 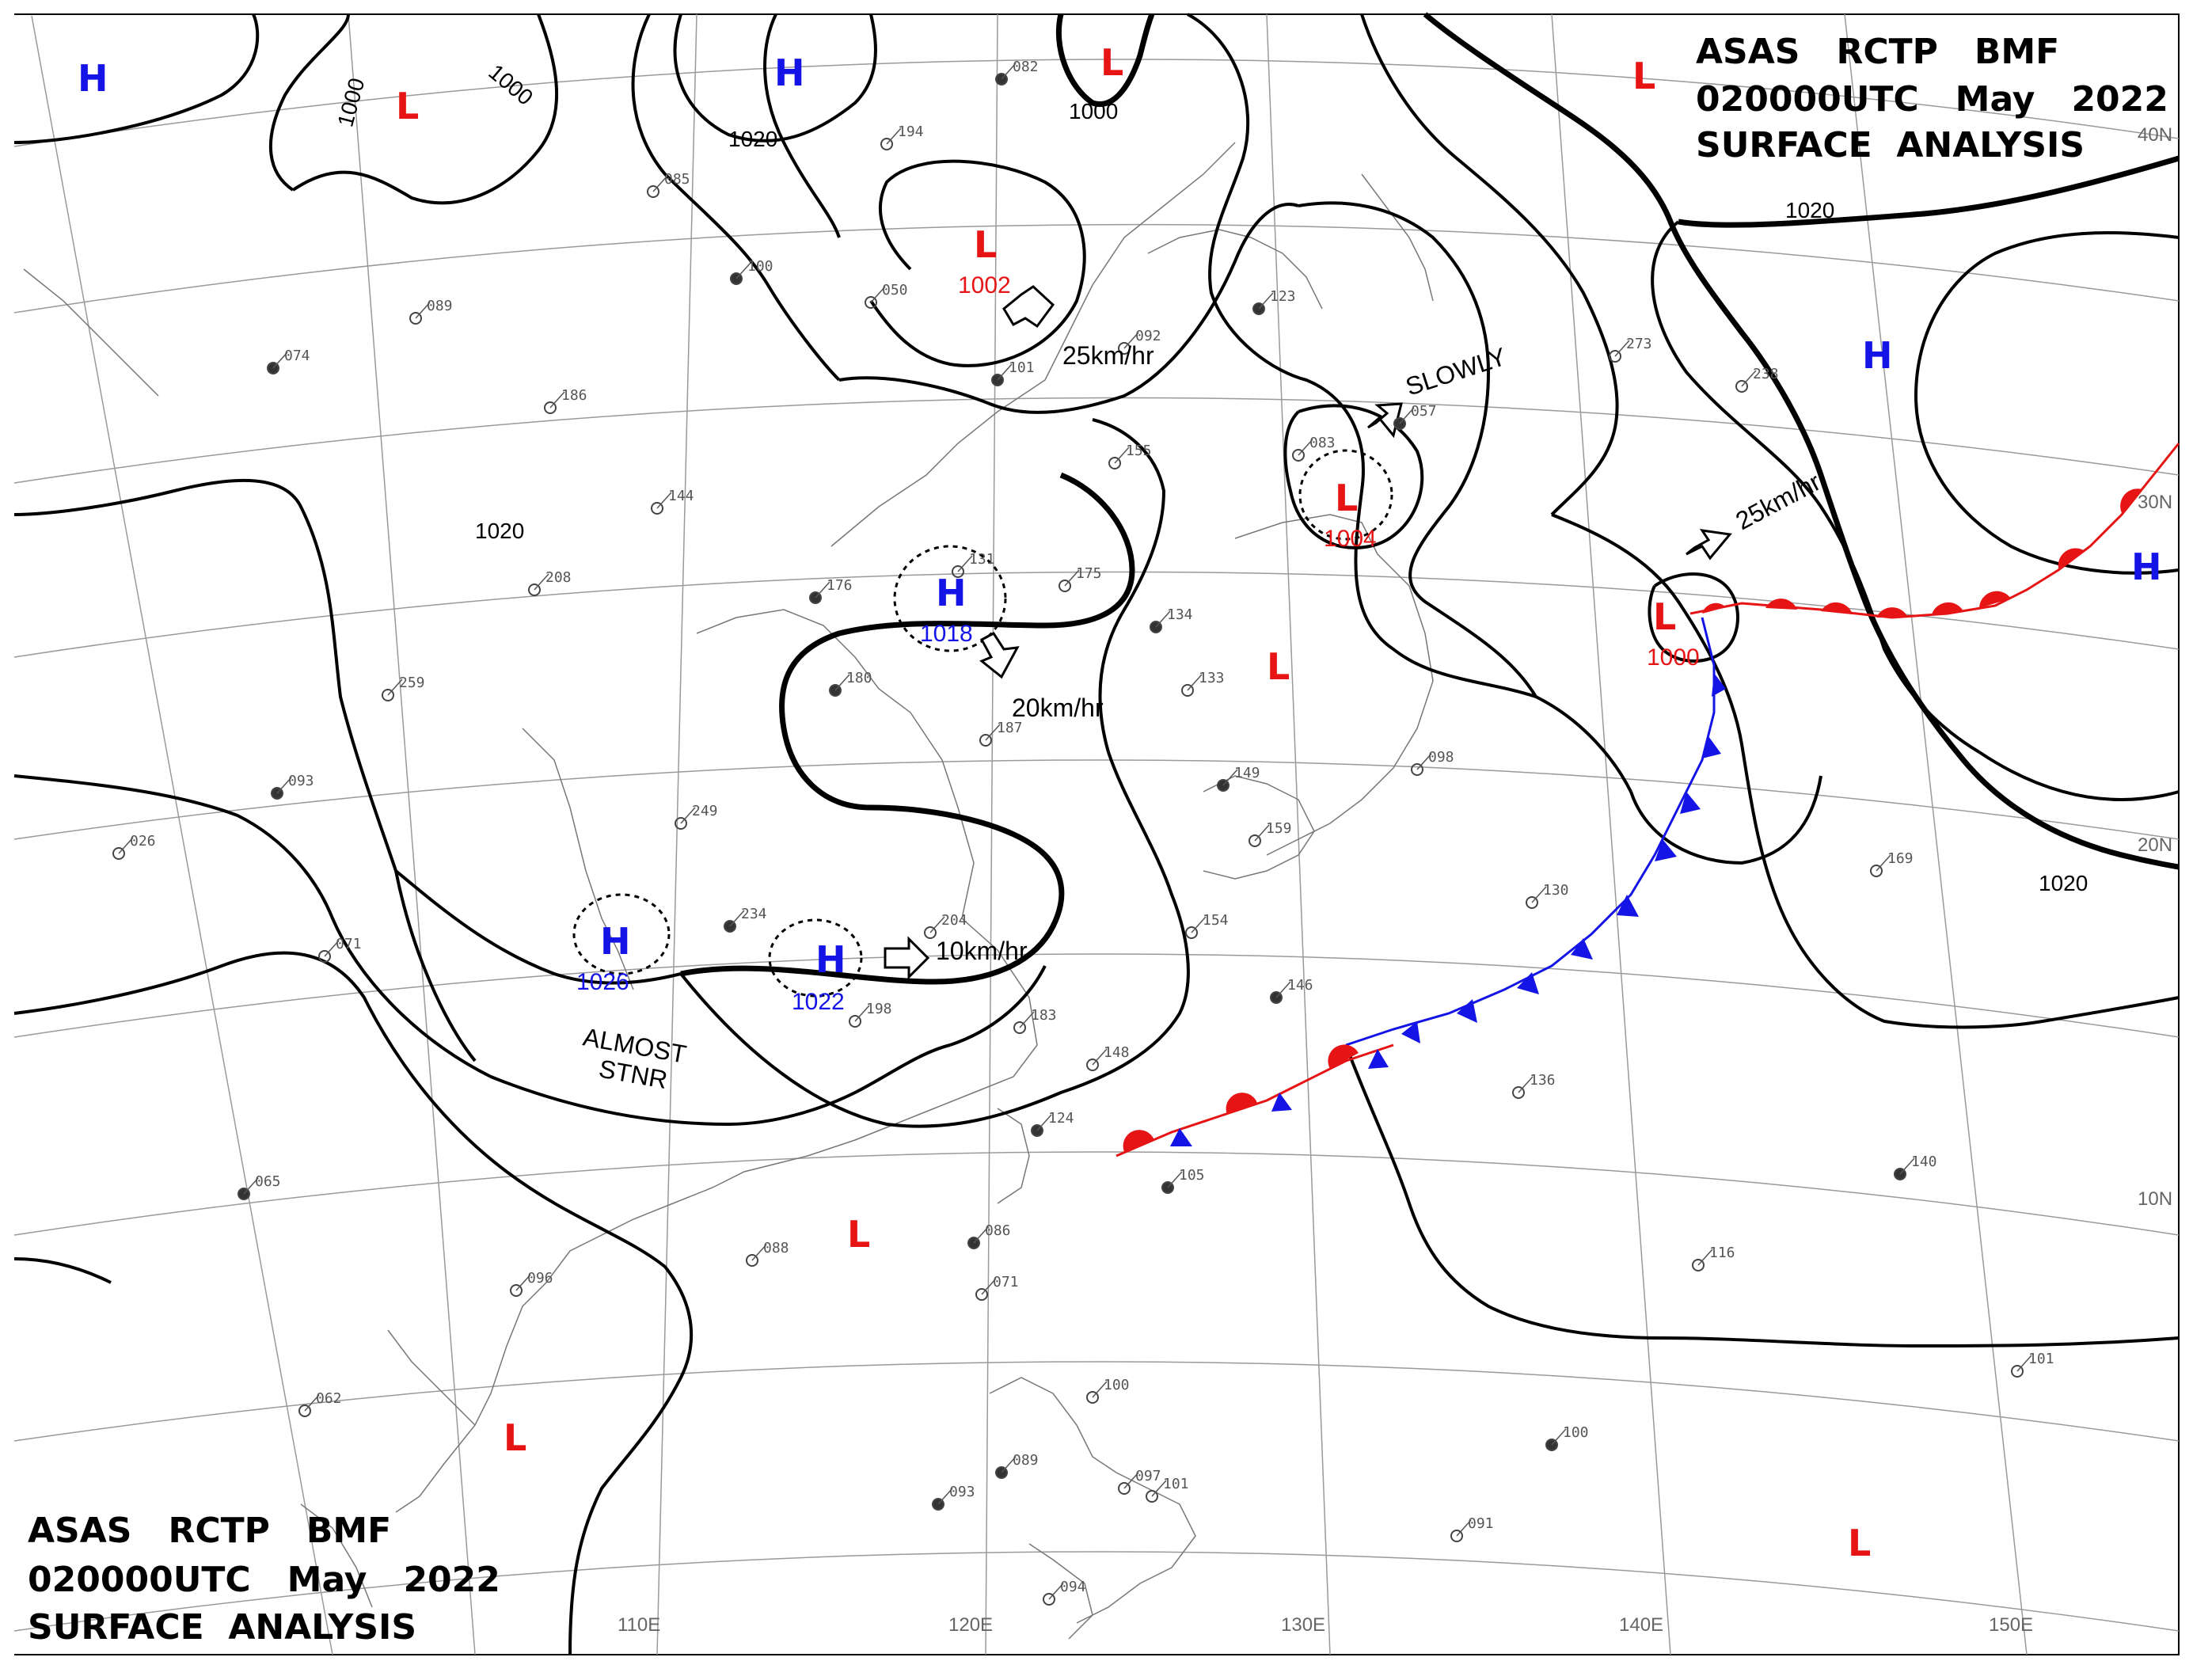 I want to click on station-pressure: 238, so click(x=1766, y=374).